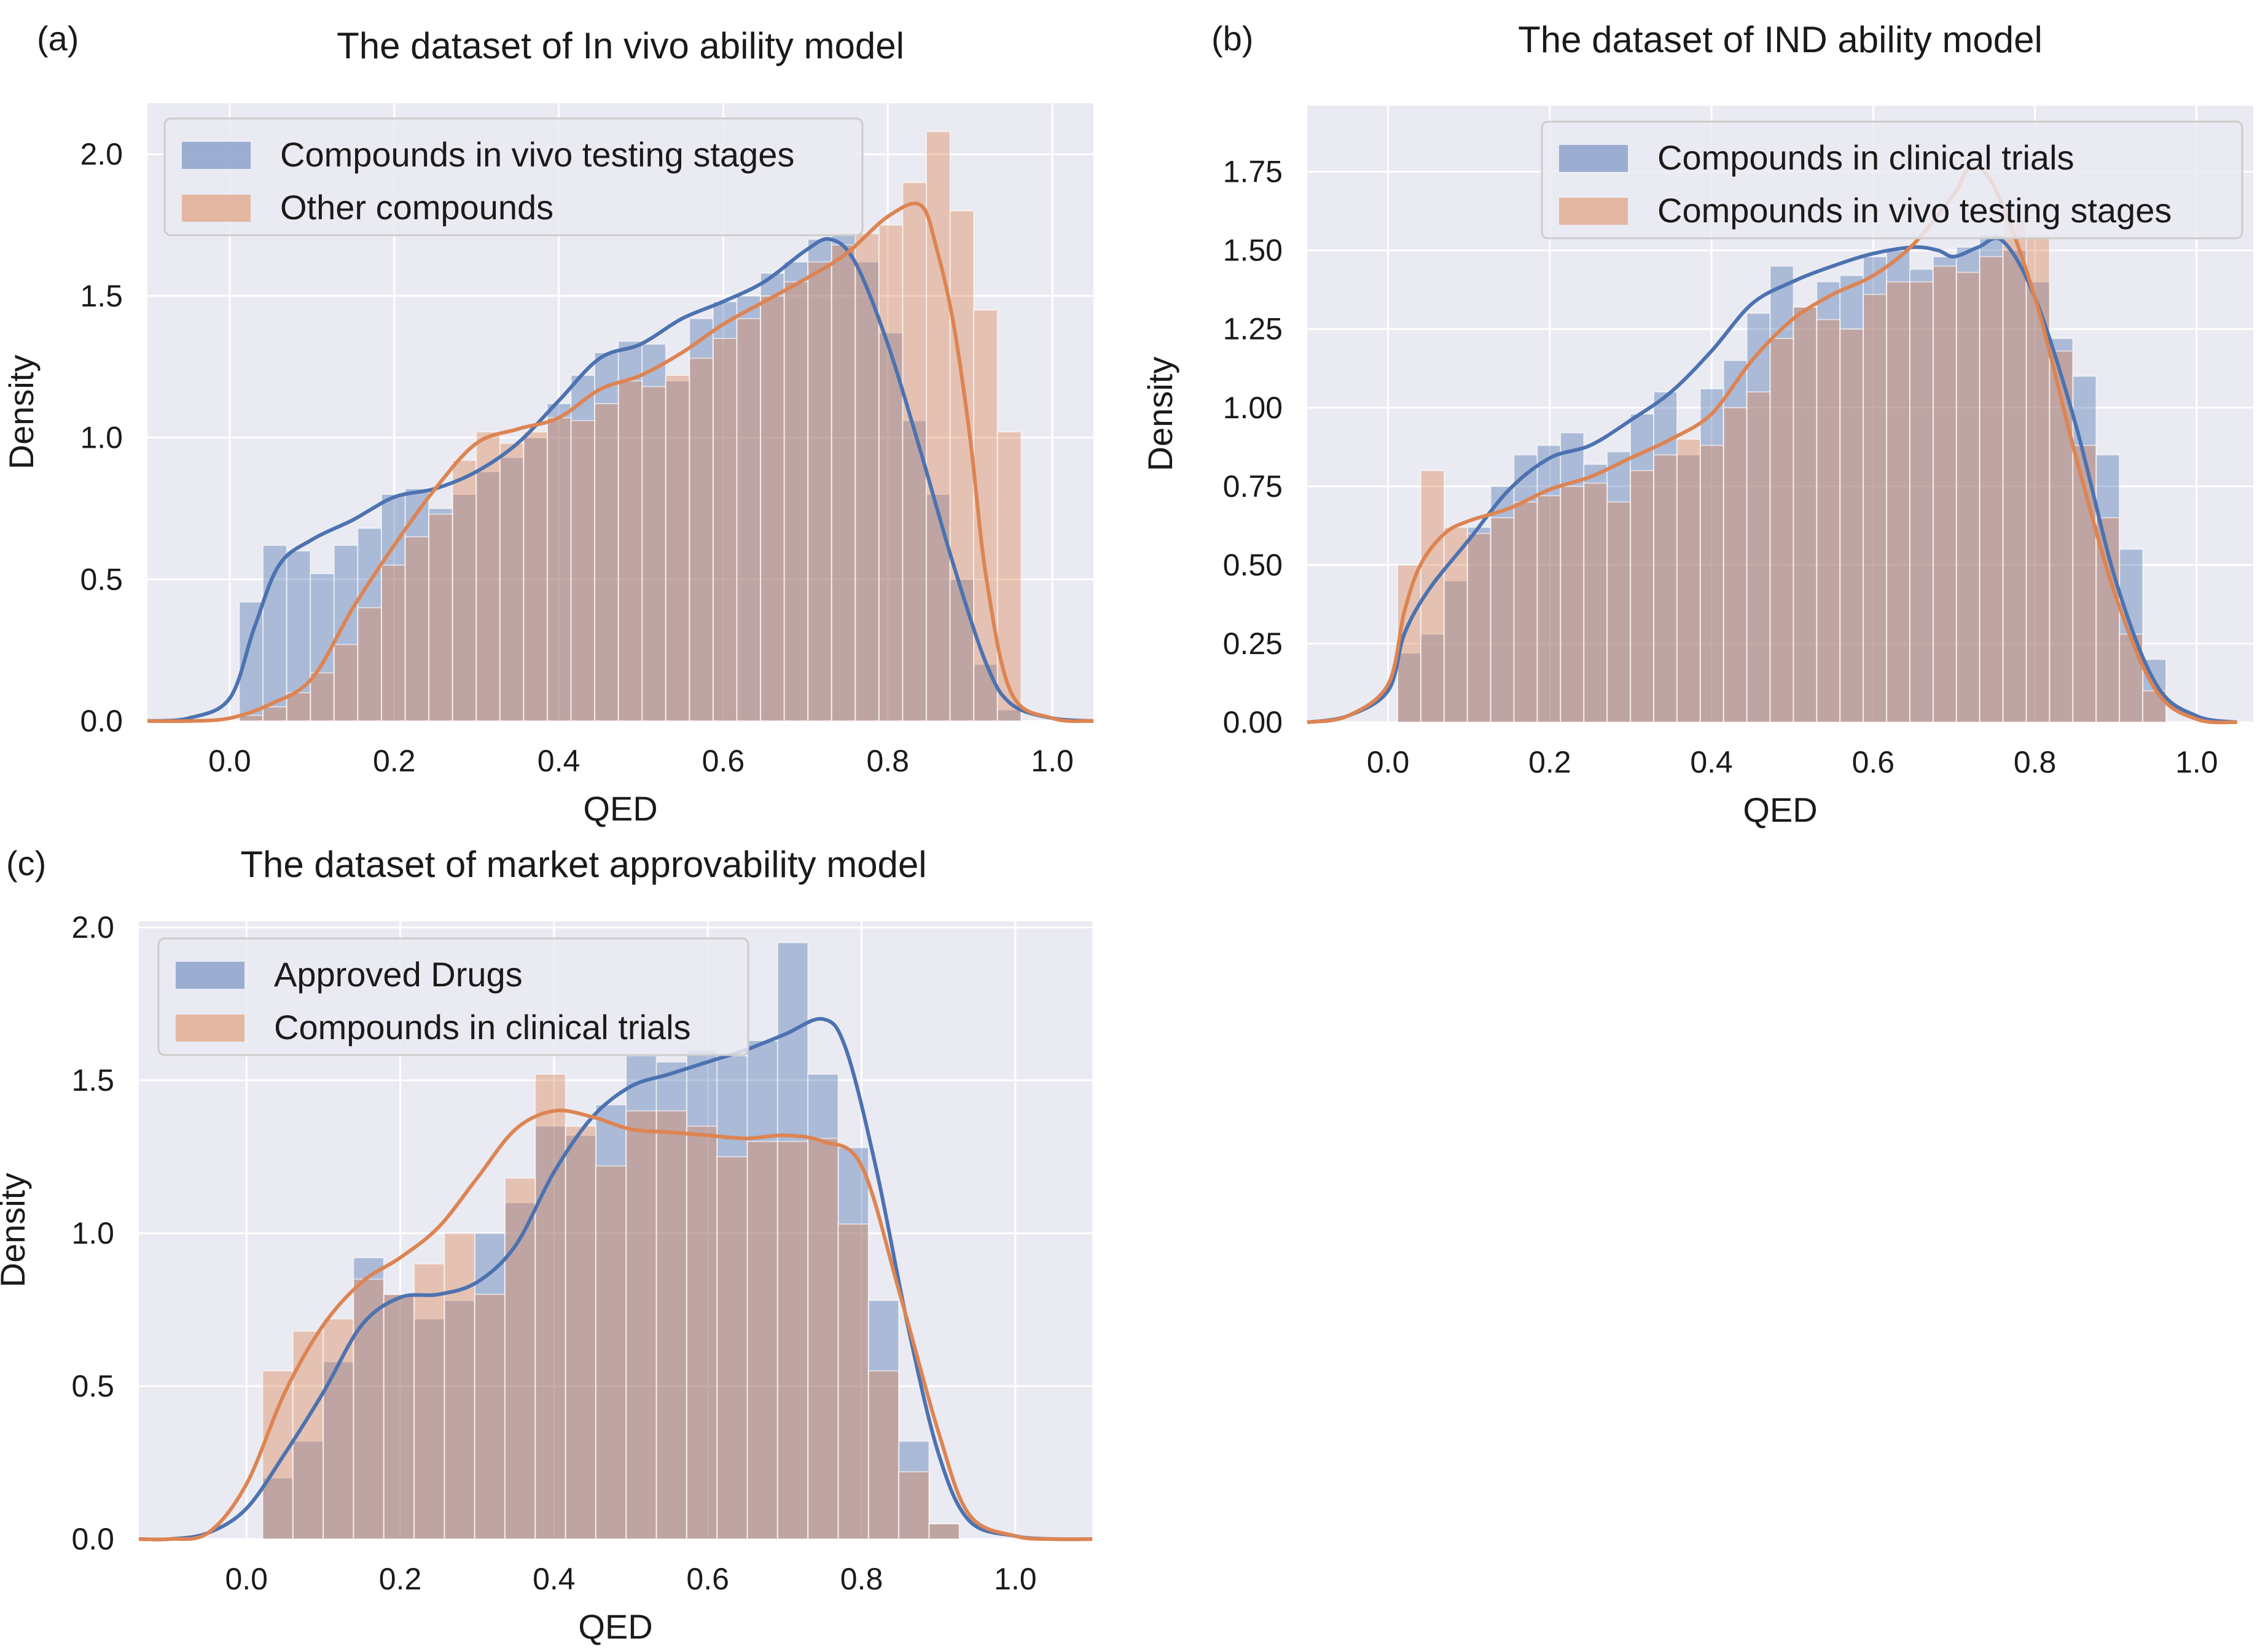  What do you see at coordinates (1253, 565) in the screenshot?
I see `y-tick-label: 0.50` at bounding box center [1253, 565].